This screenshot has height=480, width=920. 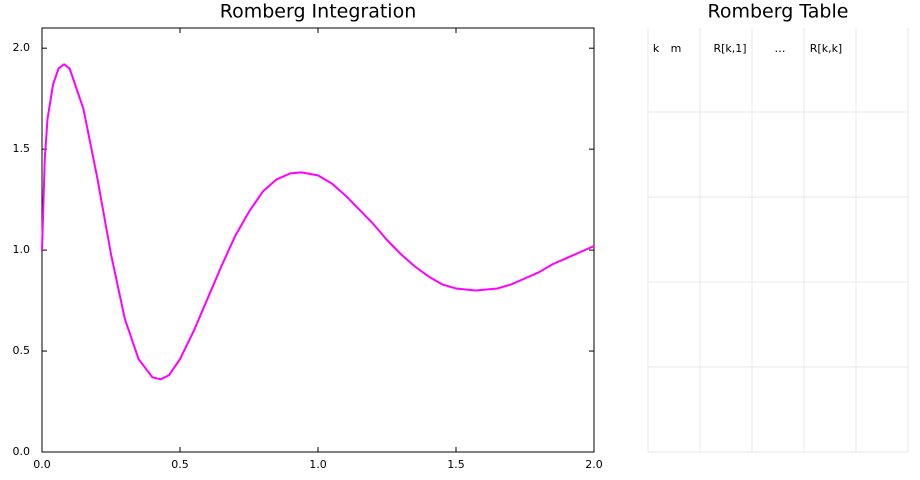 I want to click on chart-title: Romberg Integration, so click(x=318, y=12).